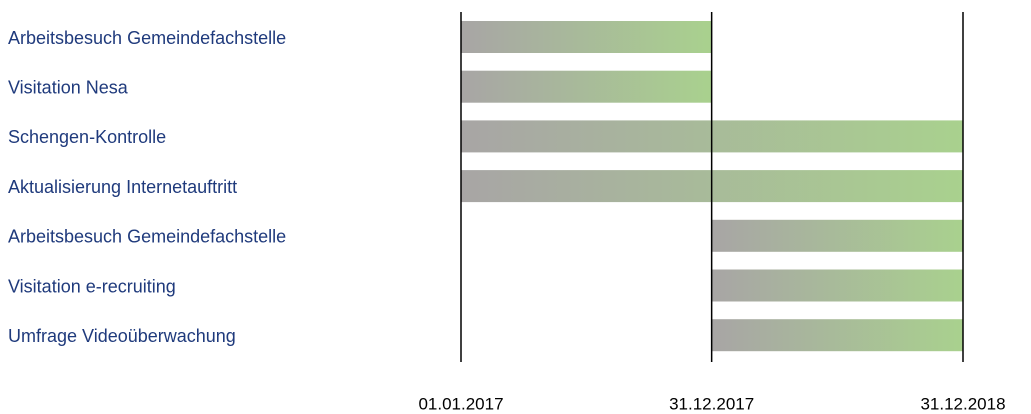  Describe the element at coordinates (460, 403) in the screenshot. I see `x-tick-label: 01.01.2017` at that location.